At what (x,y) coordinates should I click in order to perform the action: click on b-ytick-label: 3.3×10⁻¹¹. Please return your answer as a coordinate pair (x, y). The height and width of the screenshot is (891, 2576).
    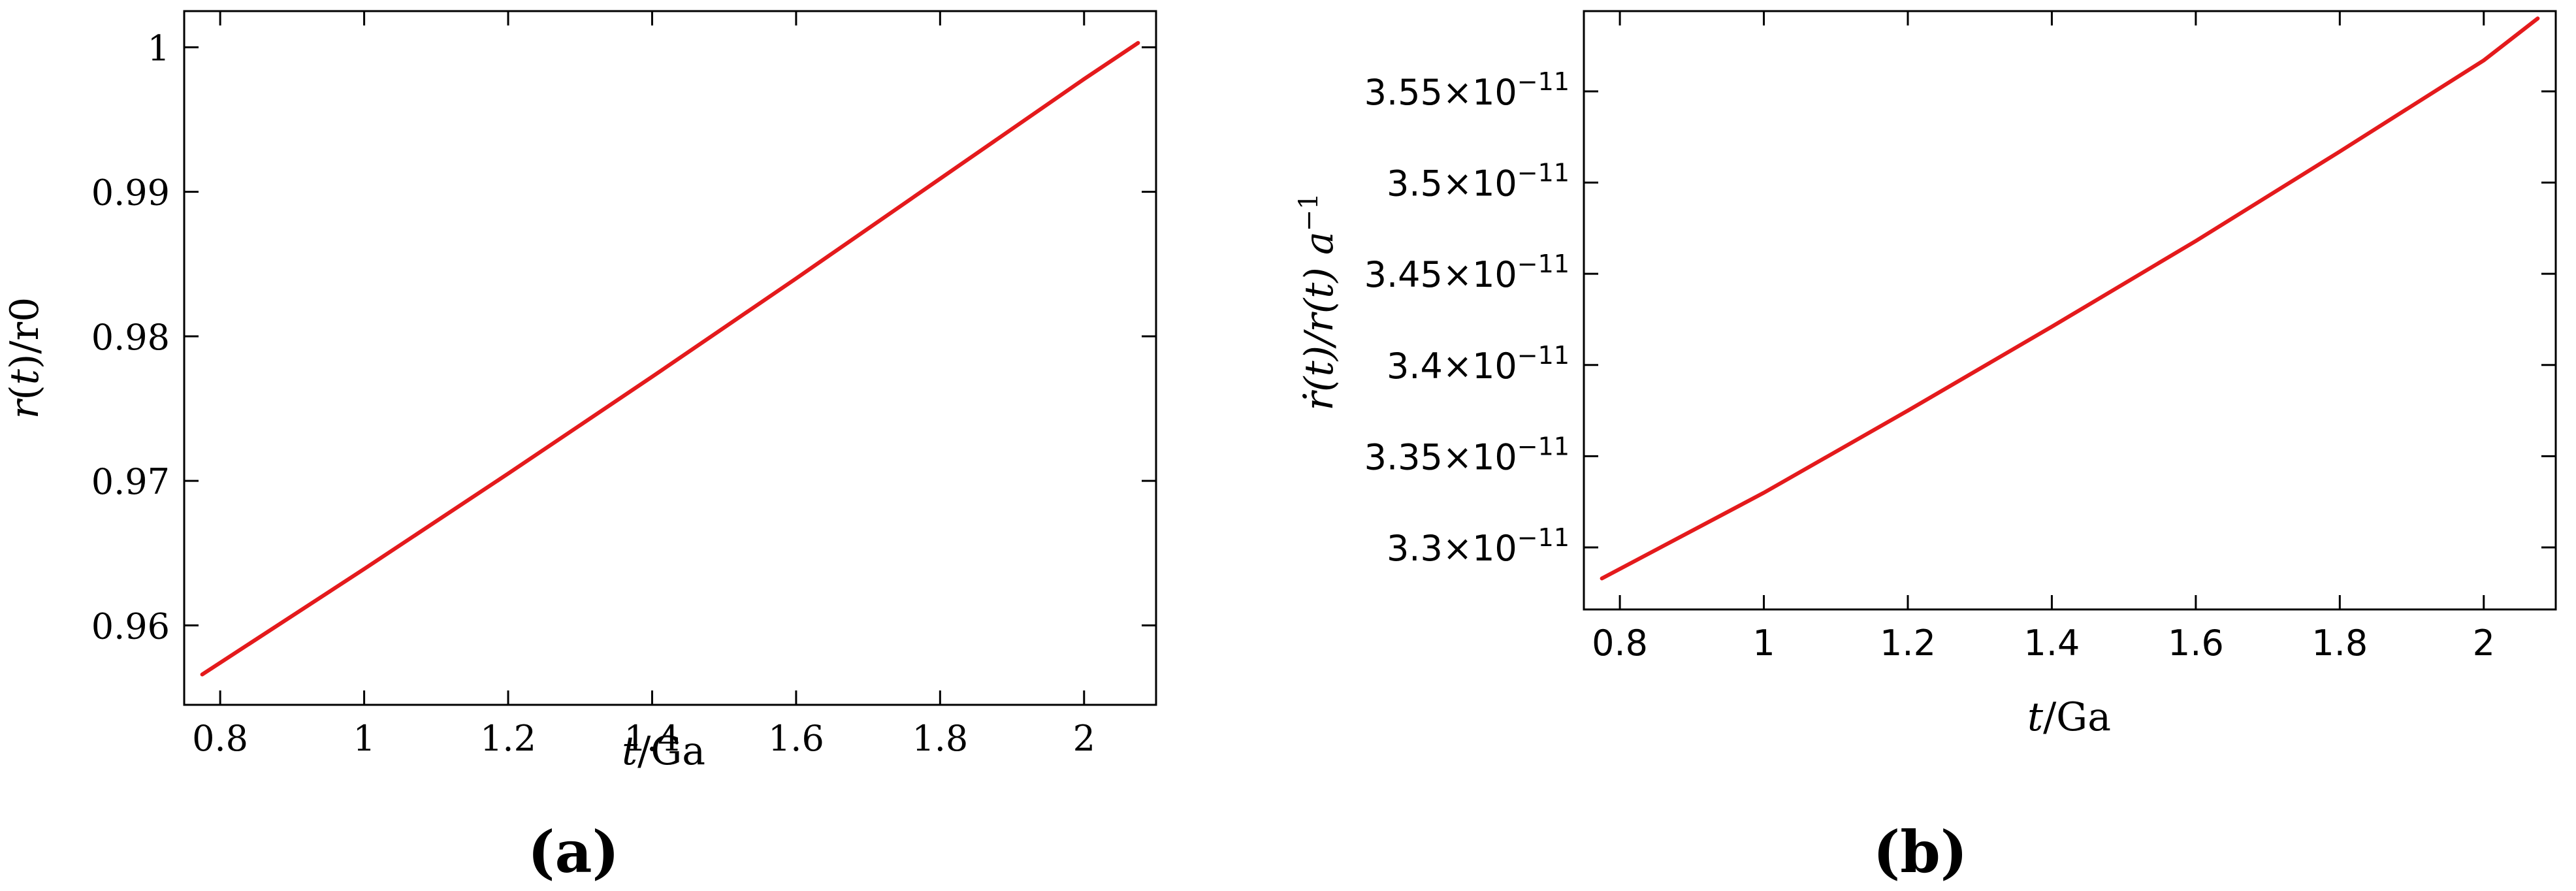
    Looking at the image, I should click on (1478, 546).